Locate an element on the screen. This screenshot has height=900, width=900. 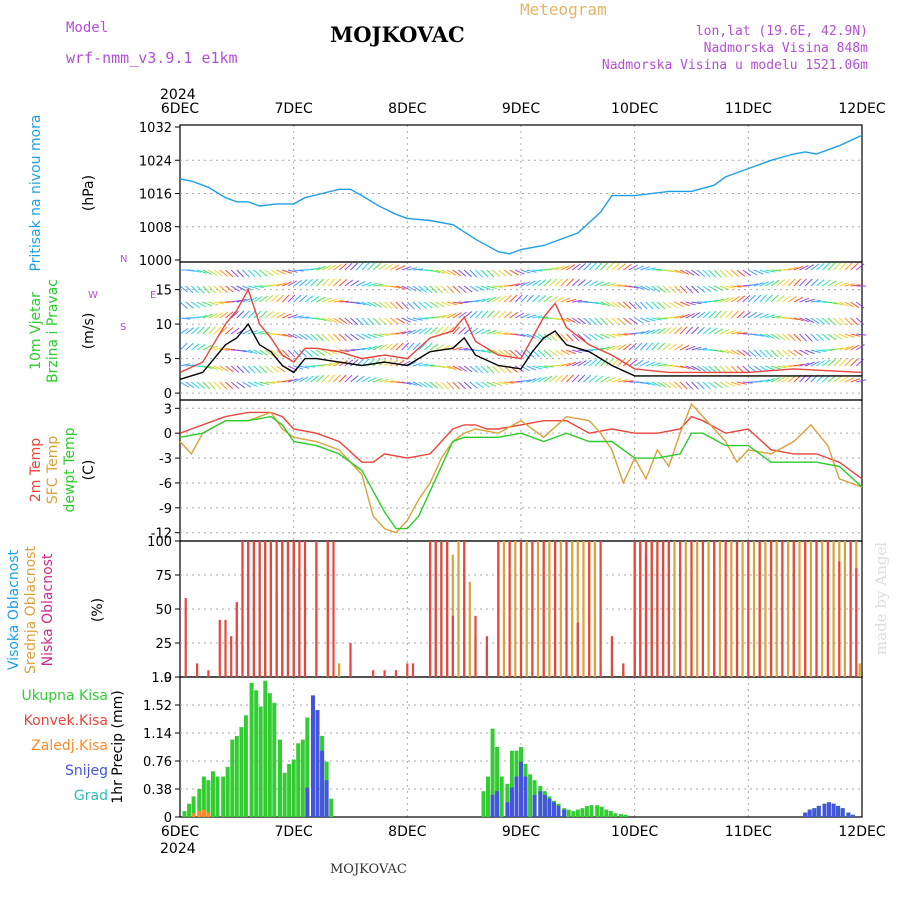
model-name: wrf-nmm_v3.9.1 e1km is located at coordinates (152, 58).